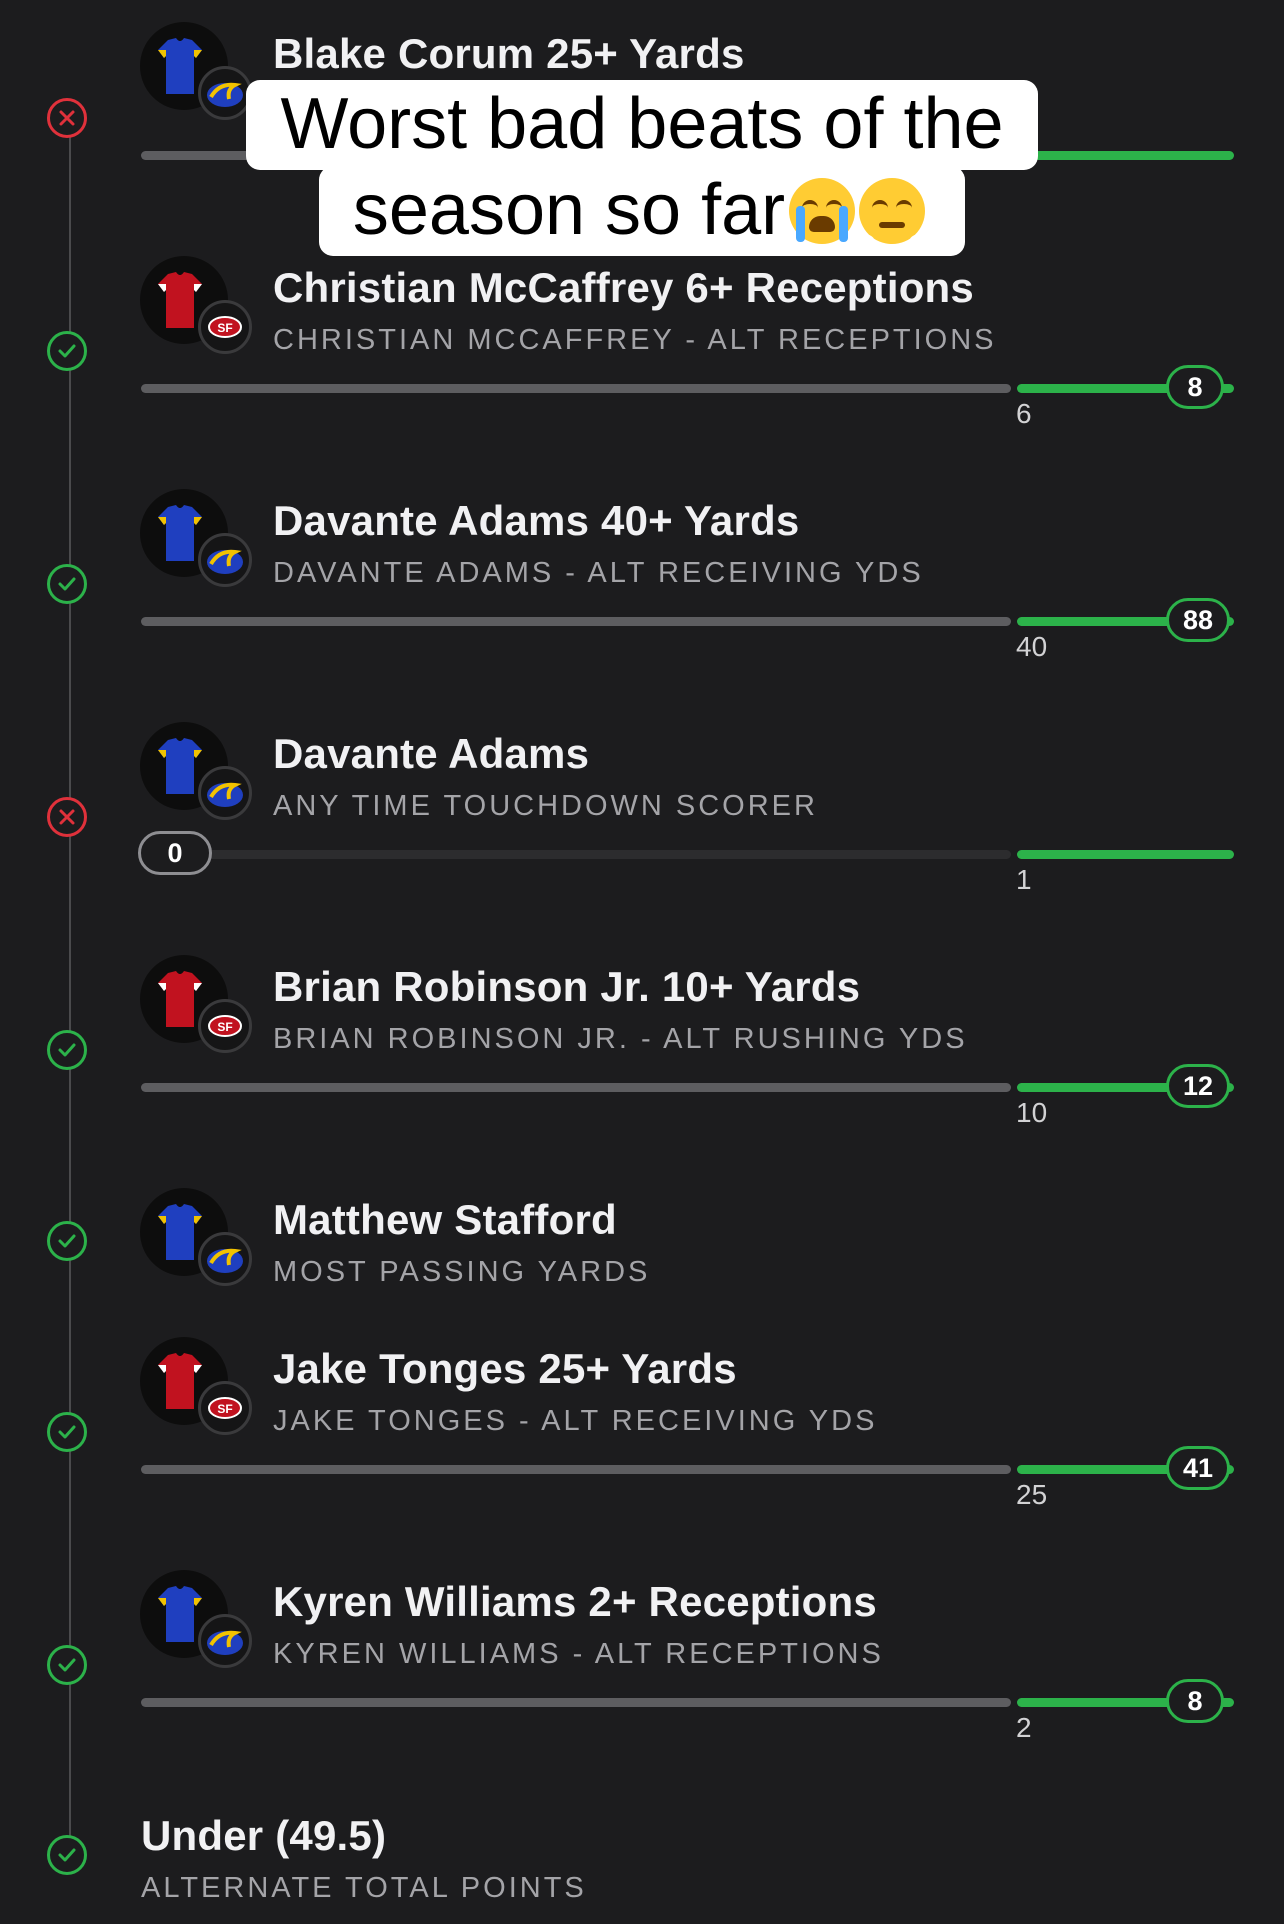 The image size is (1284, 1924). Describe the element at coordinates (892, 214) in the screenshot. I see `face-with-steam-icon` at that location.